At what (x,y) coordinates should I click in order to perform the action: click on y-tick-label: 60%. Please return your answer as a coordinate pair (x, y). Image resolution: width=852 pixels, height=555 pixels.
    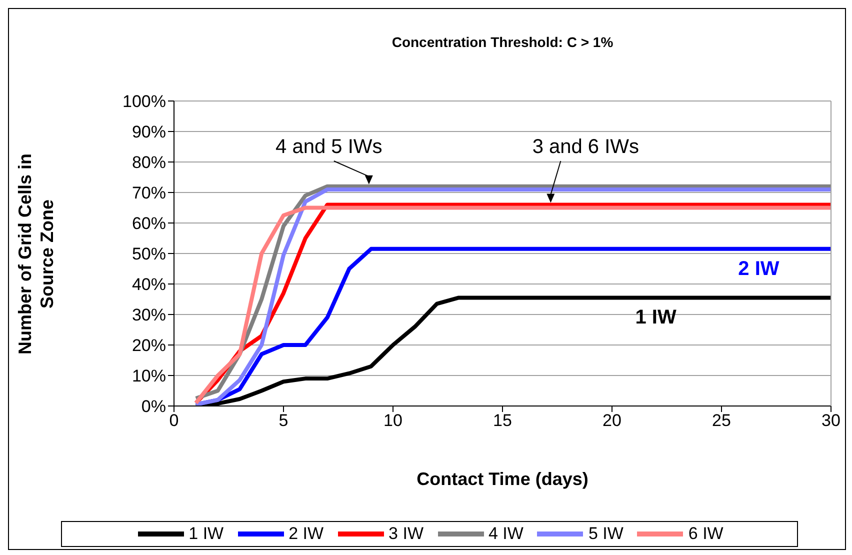
    Looking at the image, I should click on (149, 224).